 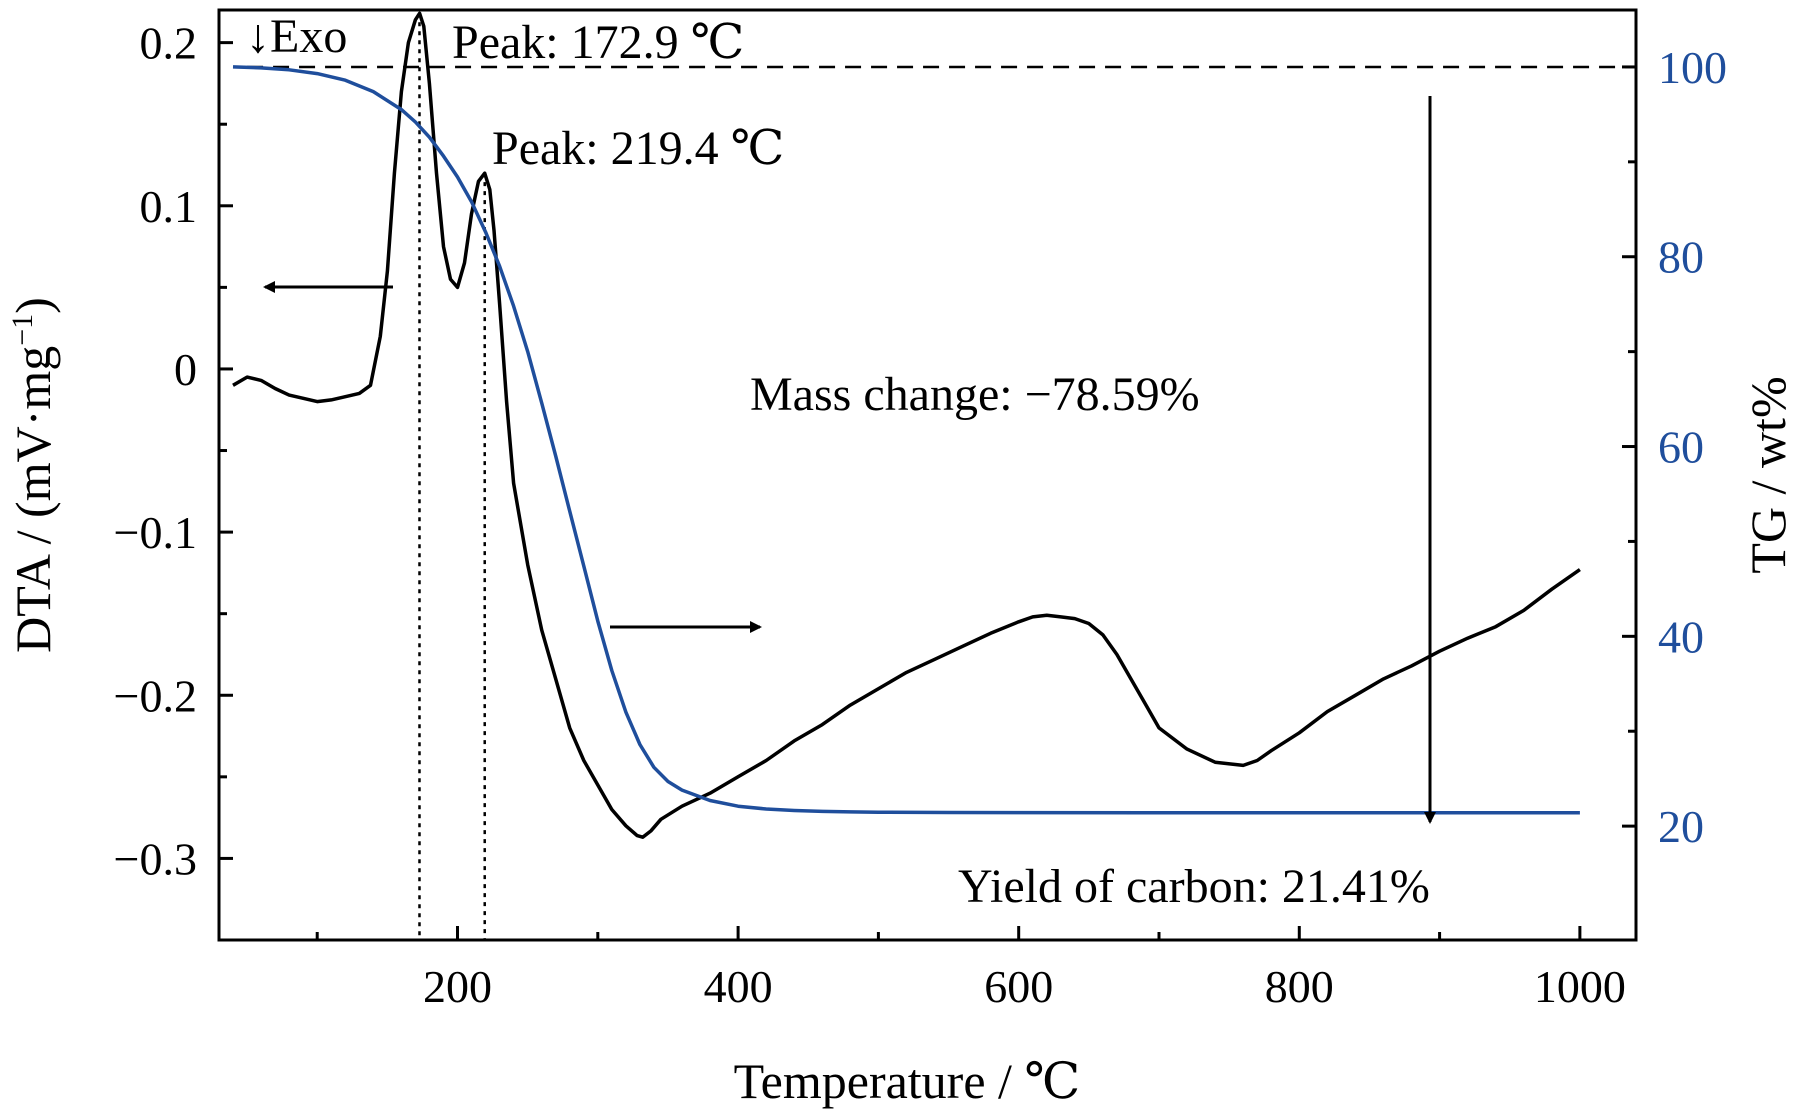 What do you see at coordinates (638, 148) in the screenshot?
I see `peak-2-label: Peak: 219.4 ℃` at bounding box center [638, 148].